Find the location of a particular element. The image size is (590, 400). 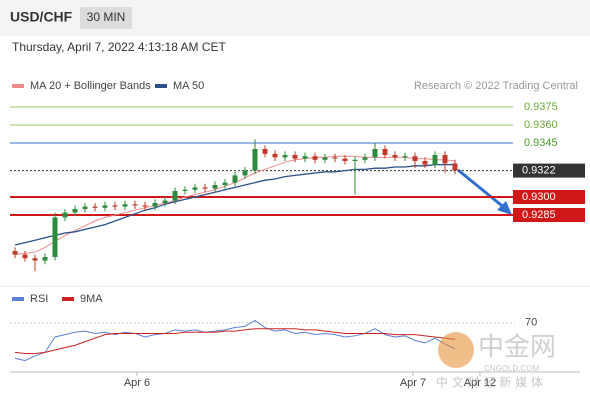

price-label: 0.9322 is located at coordinates (539, 171).